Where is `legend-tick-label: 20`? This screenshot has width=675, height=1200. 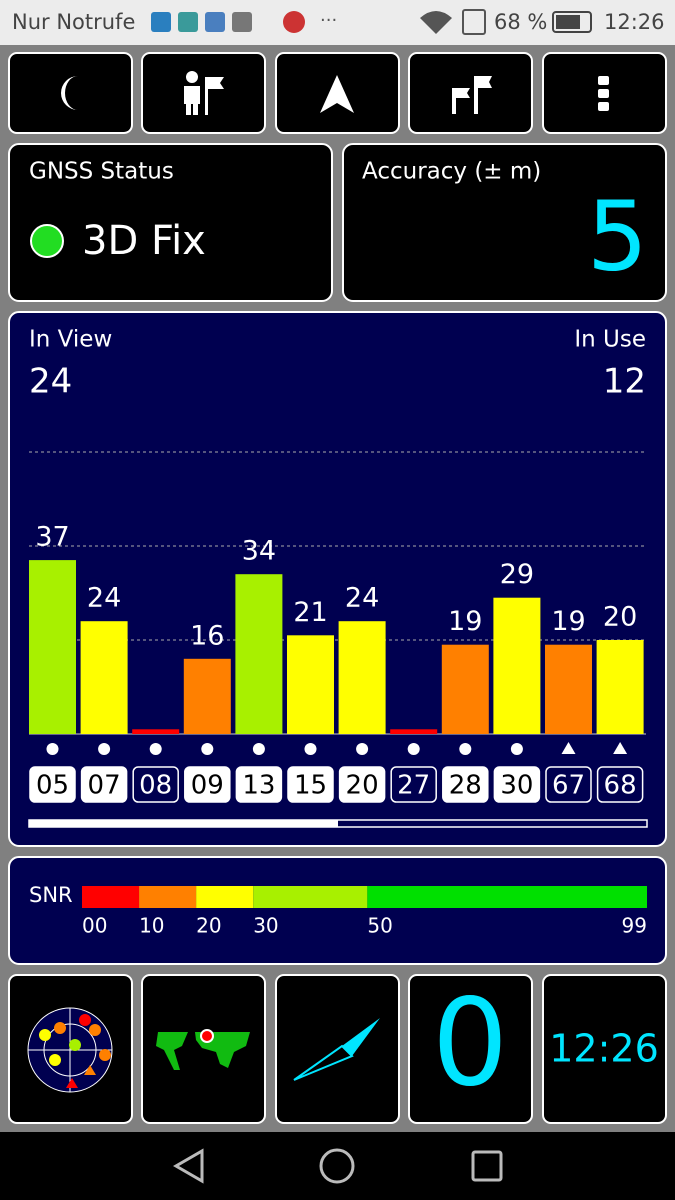 legend-tick-label: 20 is located at coordinates (208, 926).